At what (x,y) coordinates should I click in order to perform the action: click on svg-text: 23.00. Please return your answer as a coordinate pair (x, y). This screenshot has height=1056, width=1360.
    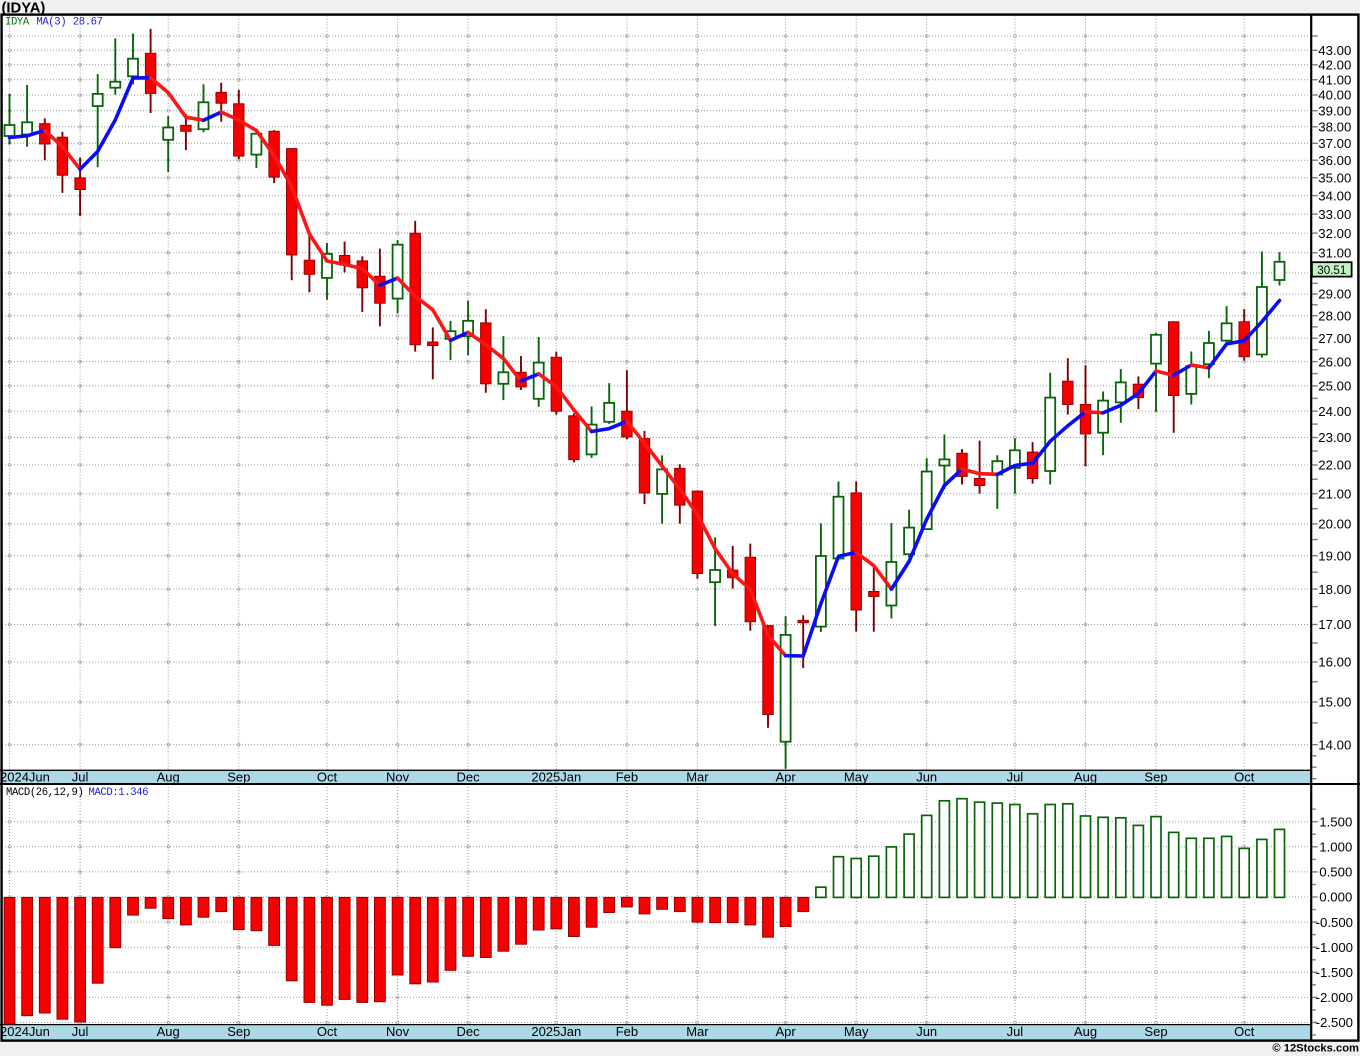
    Looking at the image, I should click on (1334, 437).